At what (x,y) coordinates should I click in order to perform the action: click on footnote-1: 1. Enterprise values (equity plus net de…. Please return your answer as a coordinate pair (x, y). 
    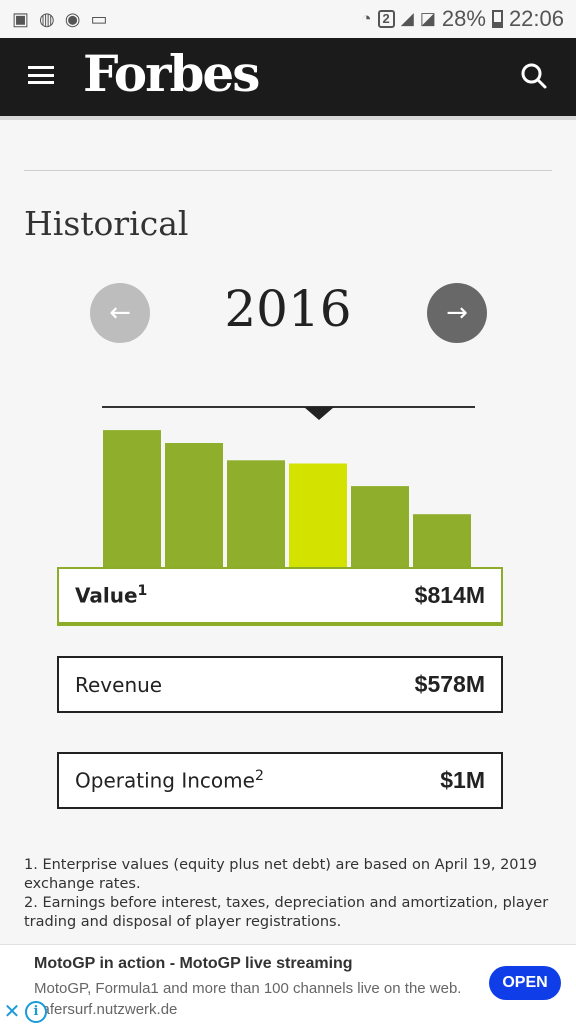
    Looking at the image, I should click on (280, 874).